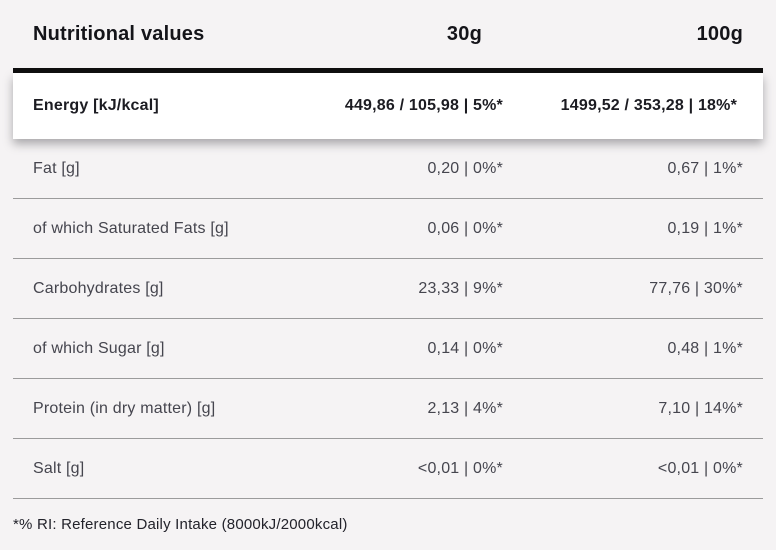  Describe the element at coordinates (705, 168) in the screenshot. I see `row-value-100g: 0,67 | 1%*` at that location.